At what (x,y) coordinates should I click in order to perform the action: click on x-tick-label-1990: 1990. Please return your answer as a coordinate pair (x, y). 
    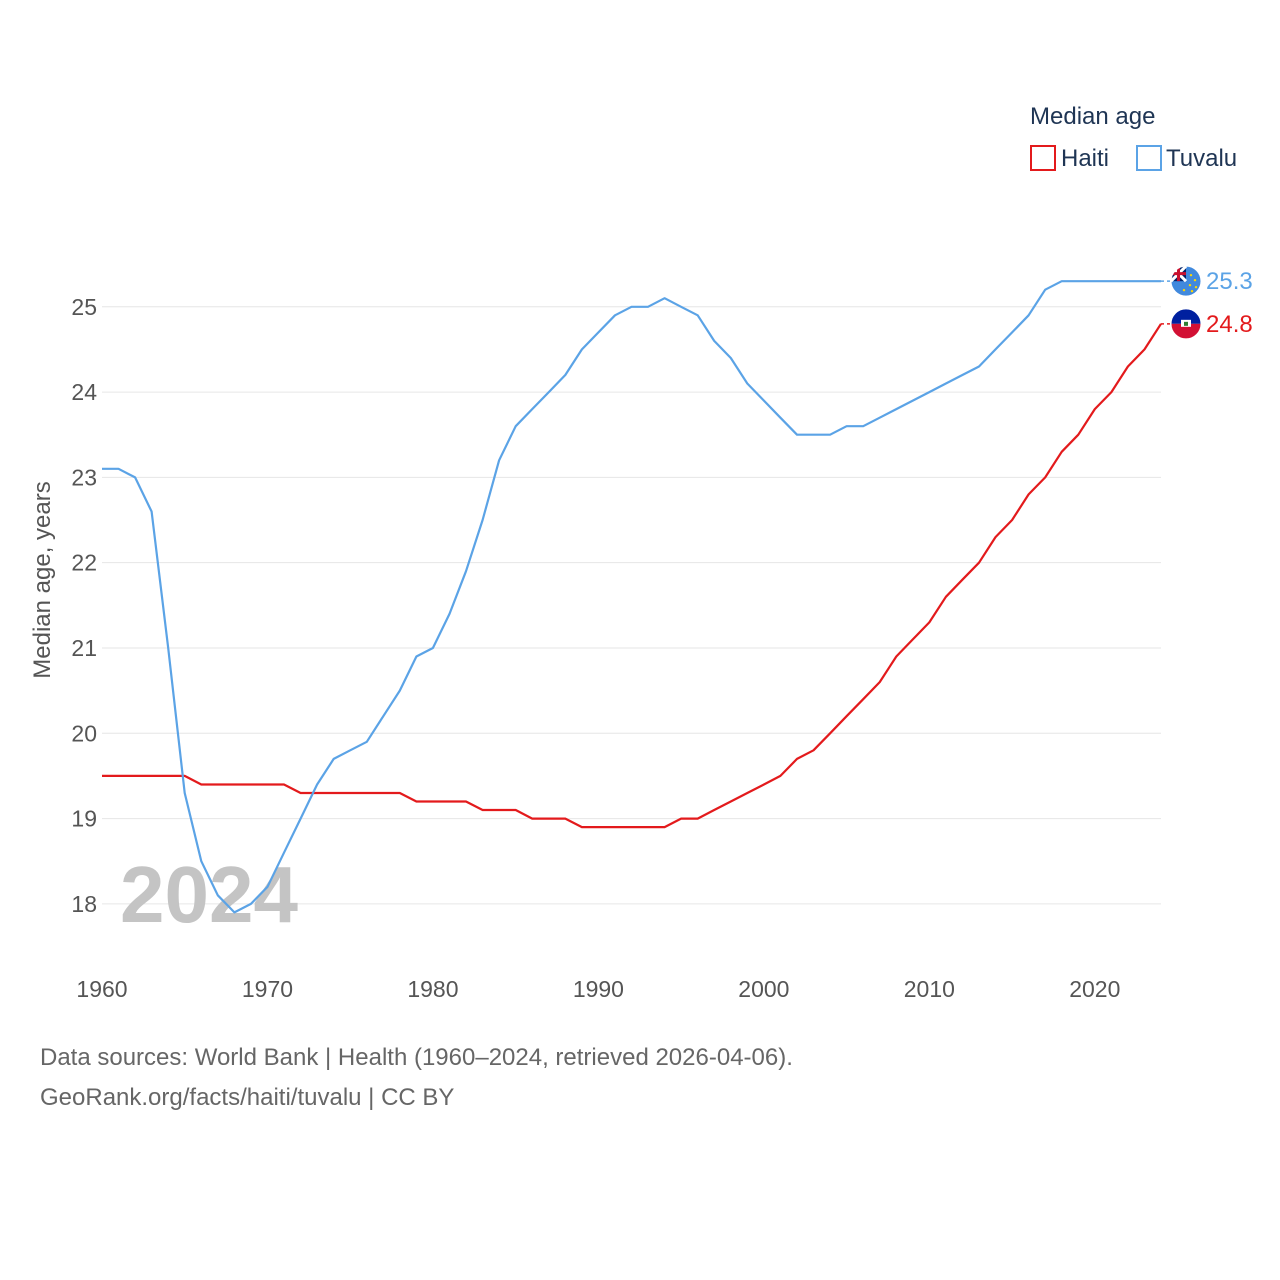
    Looking at the image, I should click on (598, 989).